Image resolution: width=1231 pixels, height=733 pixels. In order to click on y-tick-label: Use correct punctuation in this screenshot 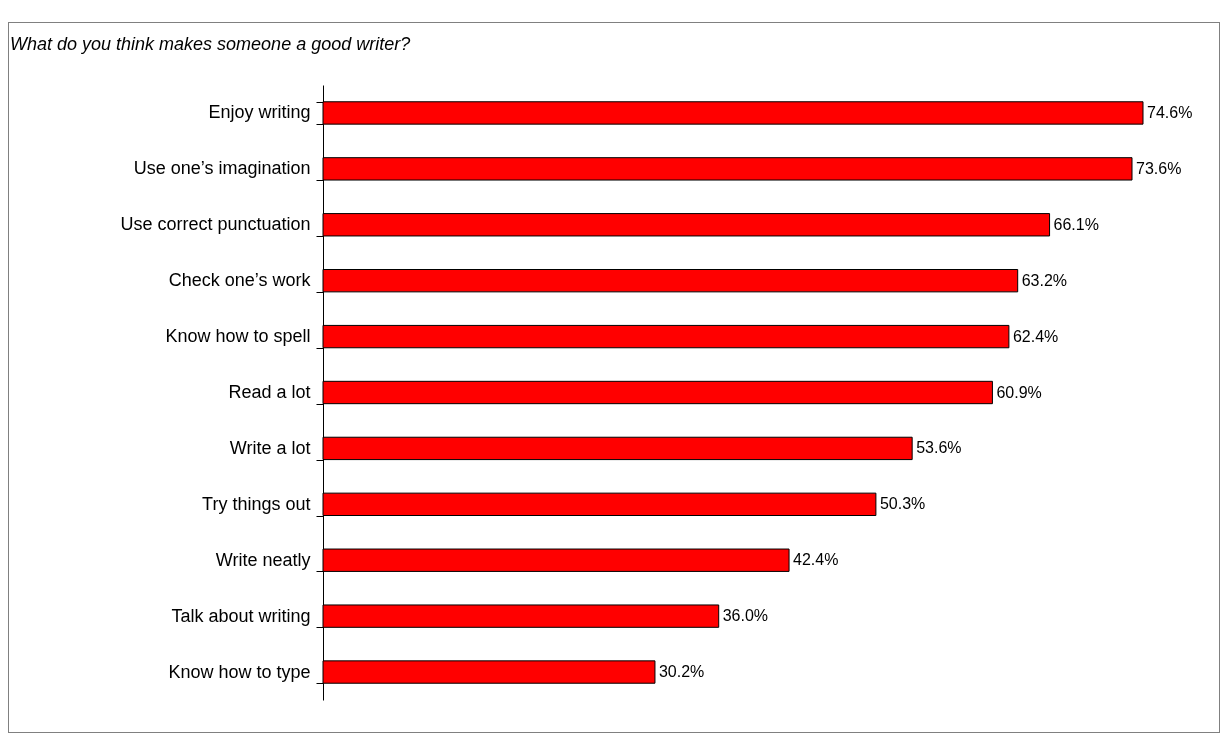, I will do `click(215, 224)`.